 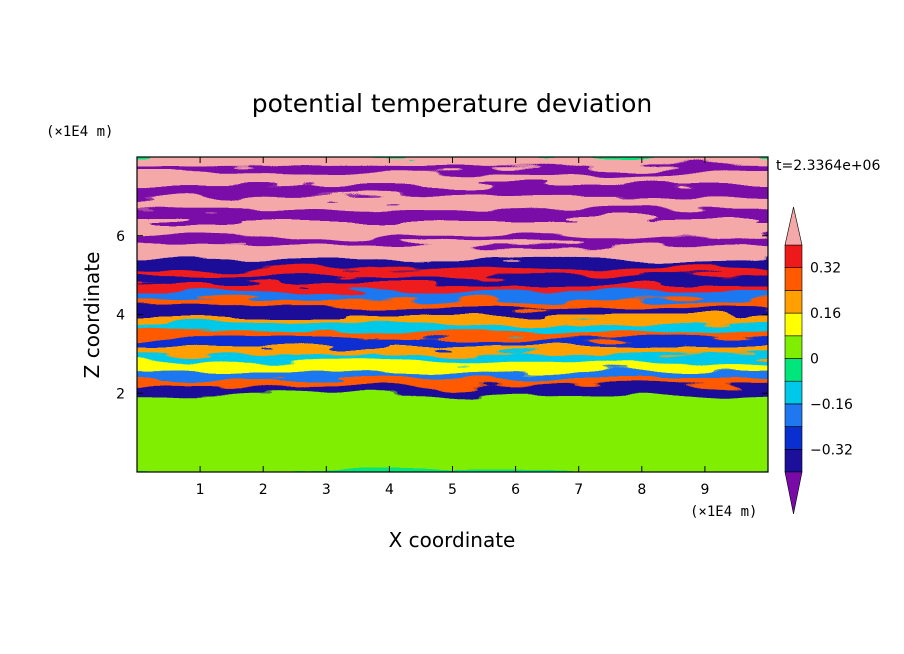 I want to click on x-tick-label: 6, so click(x=515, y=490).